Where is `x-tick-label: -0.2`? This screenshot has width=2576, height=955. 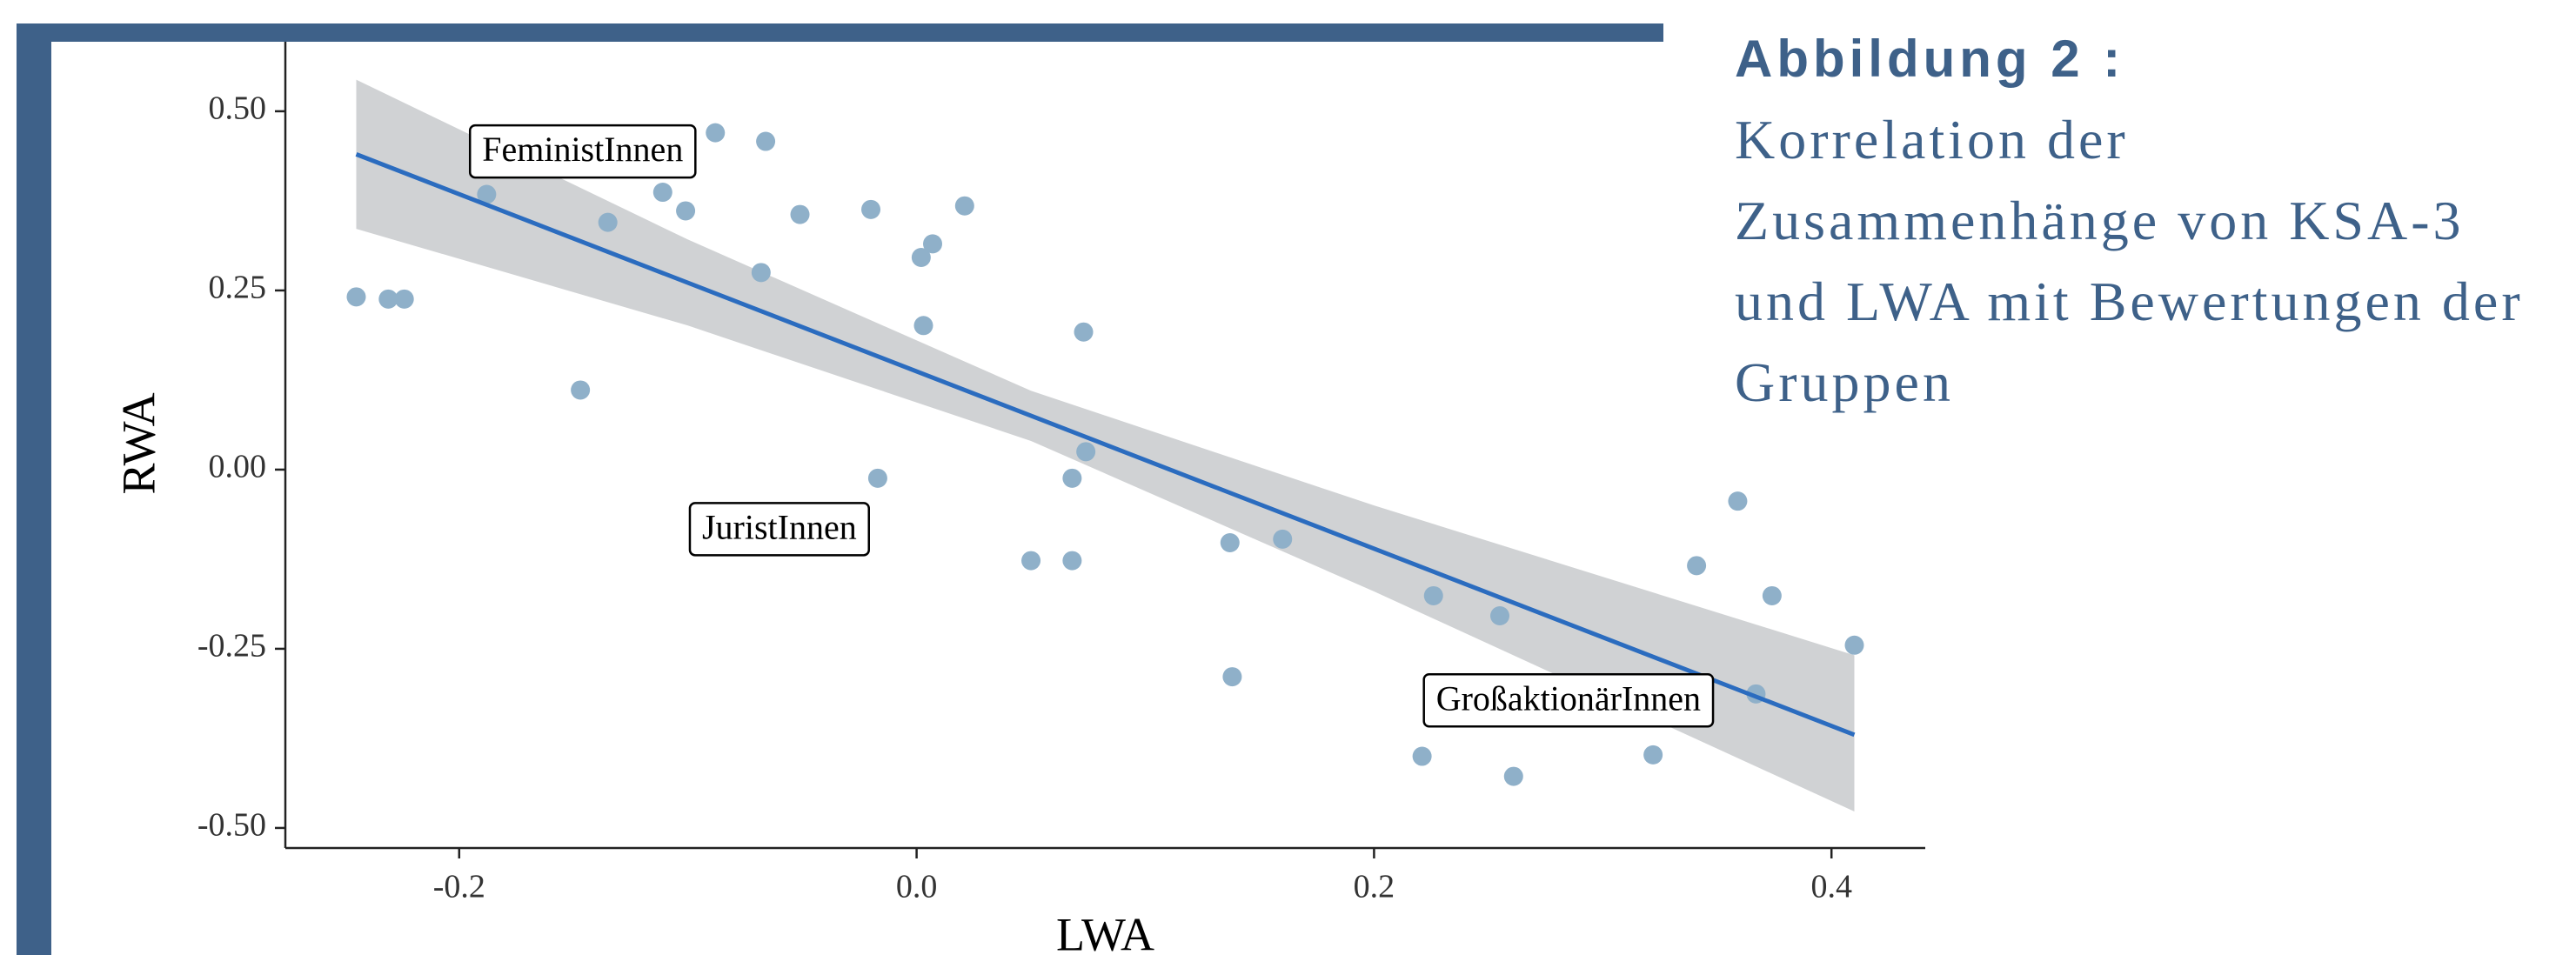
x-tick-label: -0.2 is located at coordinates (459, 887).